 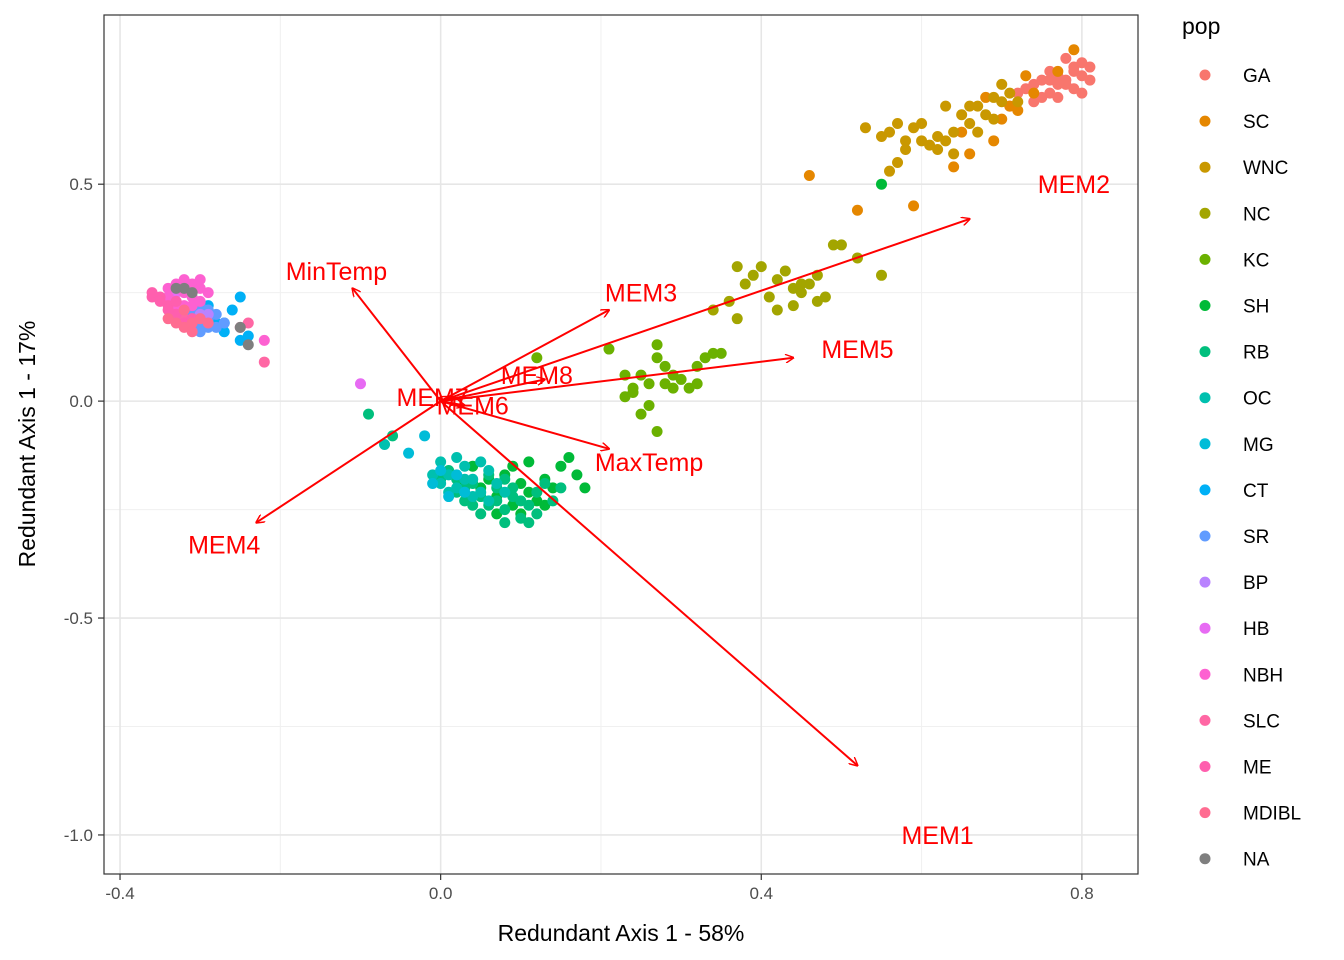 What do you see at coordinates (1256, 860) in the screenshot?
I see `legend-label-na: NA` at bounding box center [1256, 860].